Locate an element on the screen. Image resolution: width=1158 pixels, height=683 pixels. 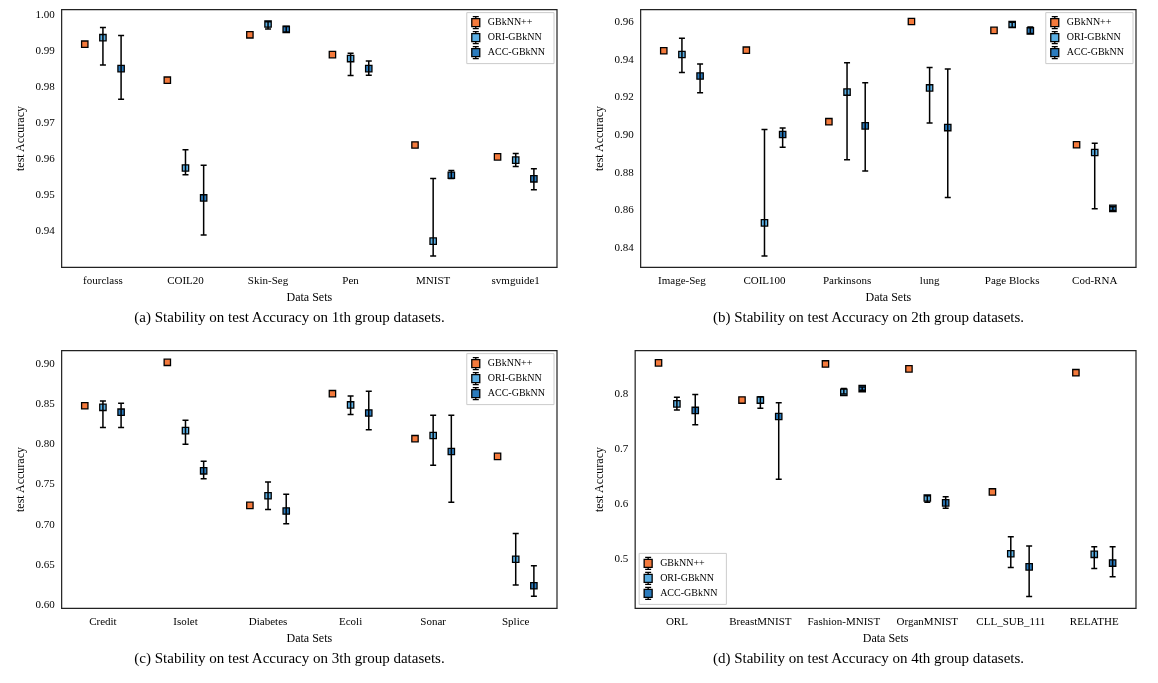
y-tick-label: 0.6 is located at coordinates (621, 502).